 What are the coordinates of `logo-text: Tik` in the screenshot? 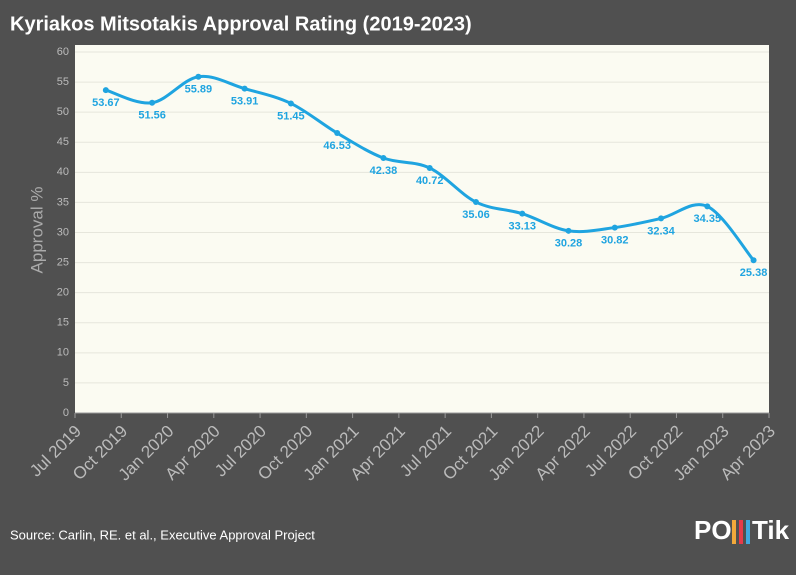 It's located at (771, 530).